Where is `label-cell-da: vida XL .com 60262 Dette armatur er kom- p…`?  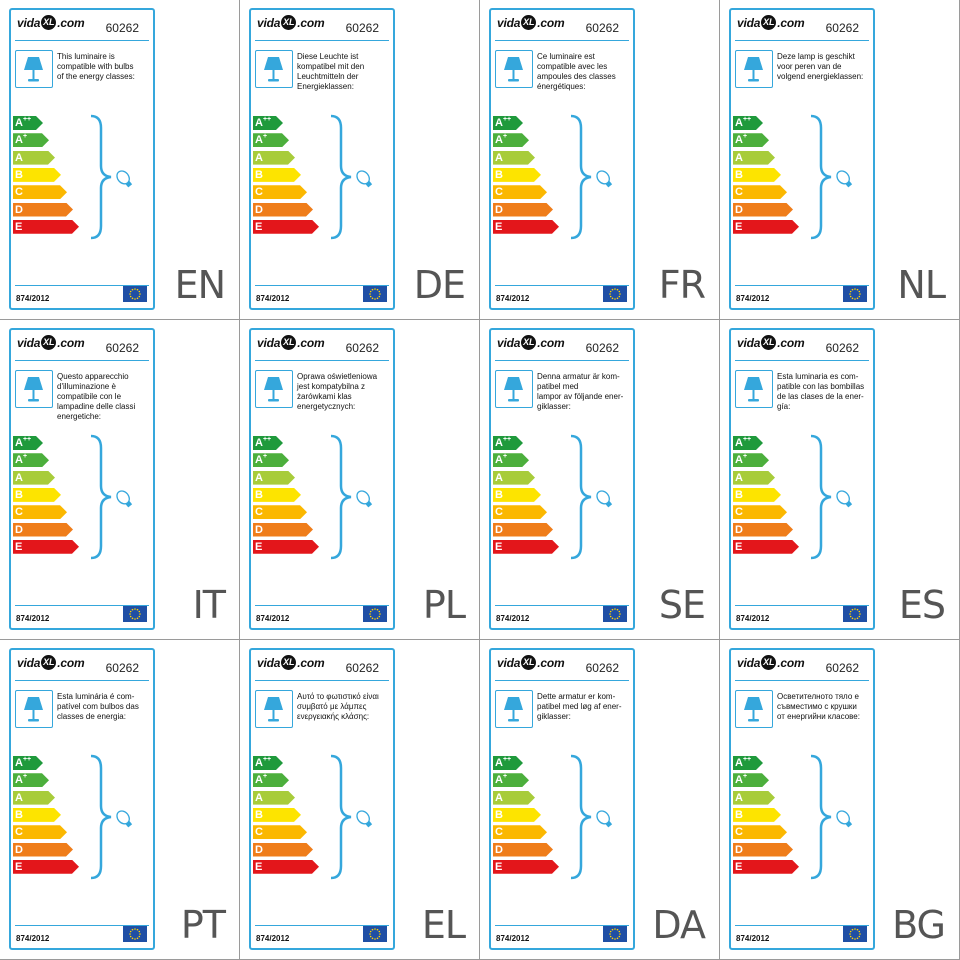
label-cell-da: vida XL .com 60262 Dette armatur er kom- p… is located at coordinates (600, 800).